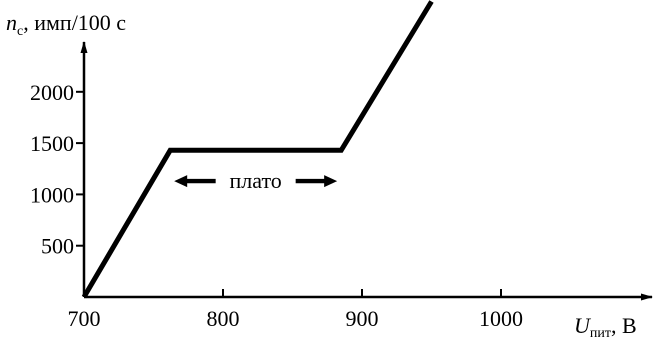 This screenshot has width=665, height=338. What do you see at coordinates (52, 143) in the screenshot?
I see `y-tick-label: 1500` at bounding box center [52, 143].